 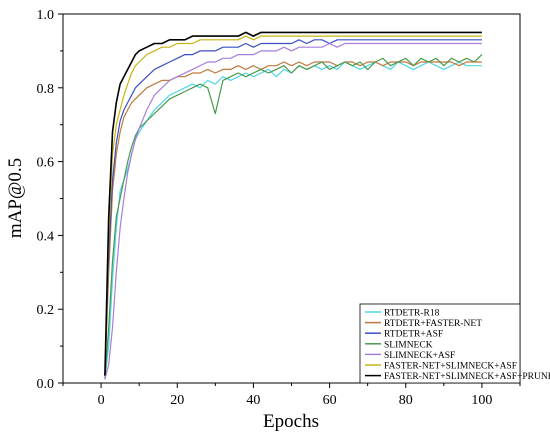 I want to click on x-tick-label: 80, so click(x=406, y=400).